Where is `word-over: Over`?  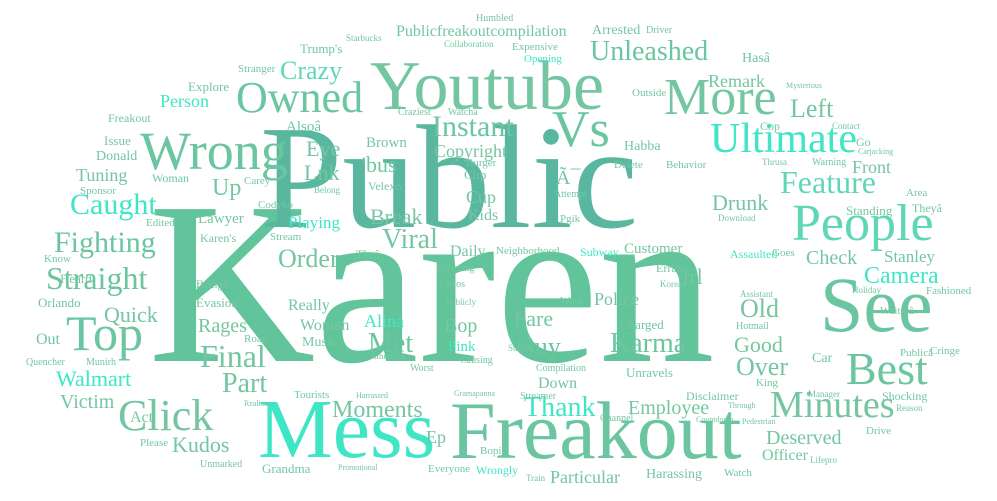 word-over: Over is located at coordinates (762, 366).